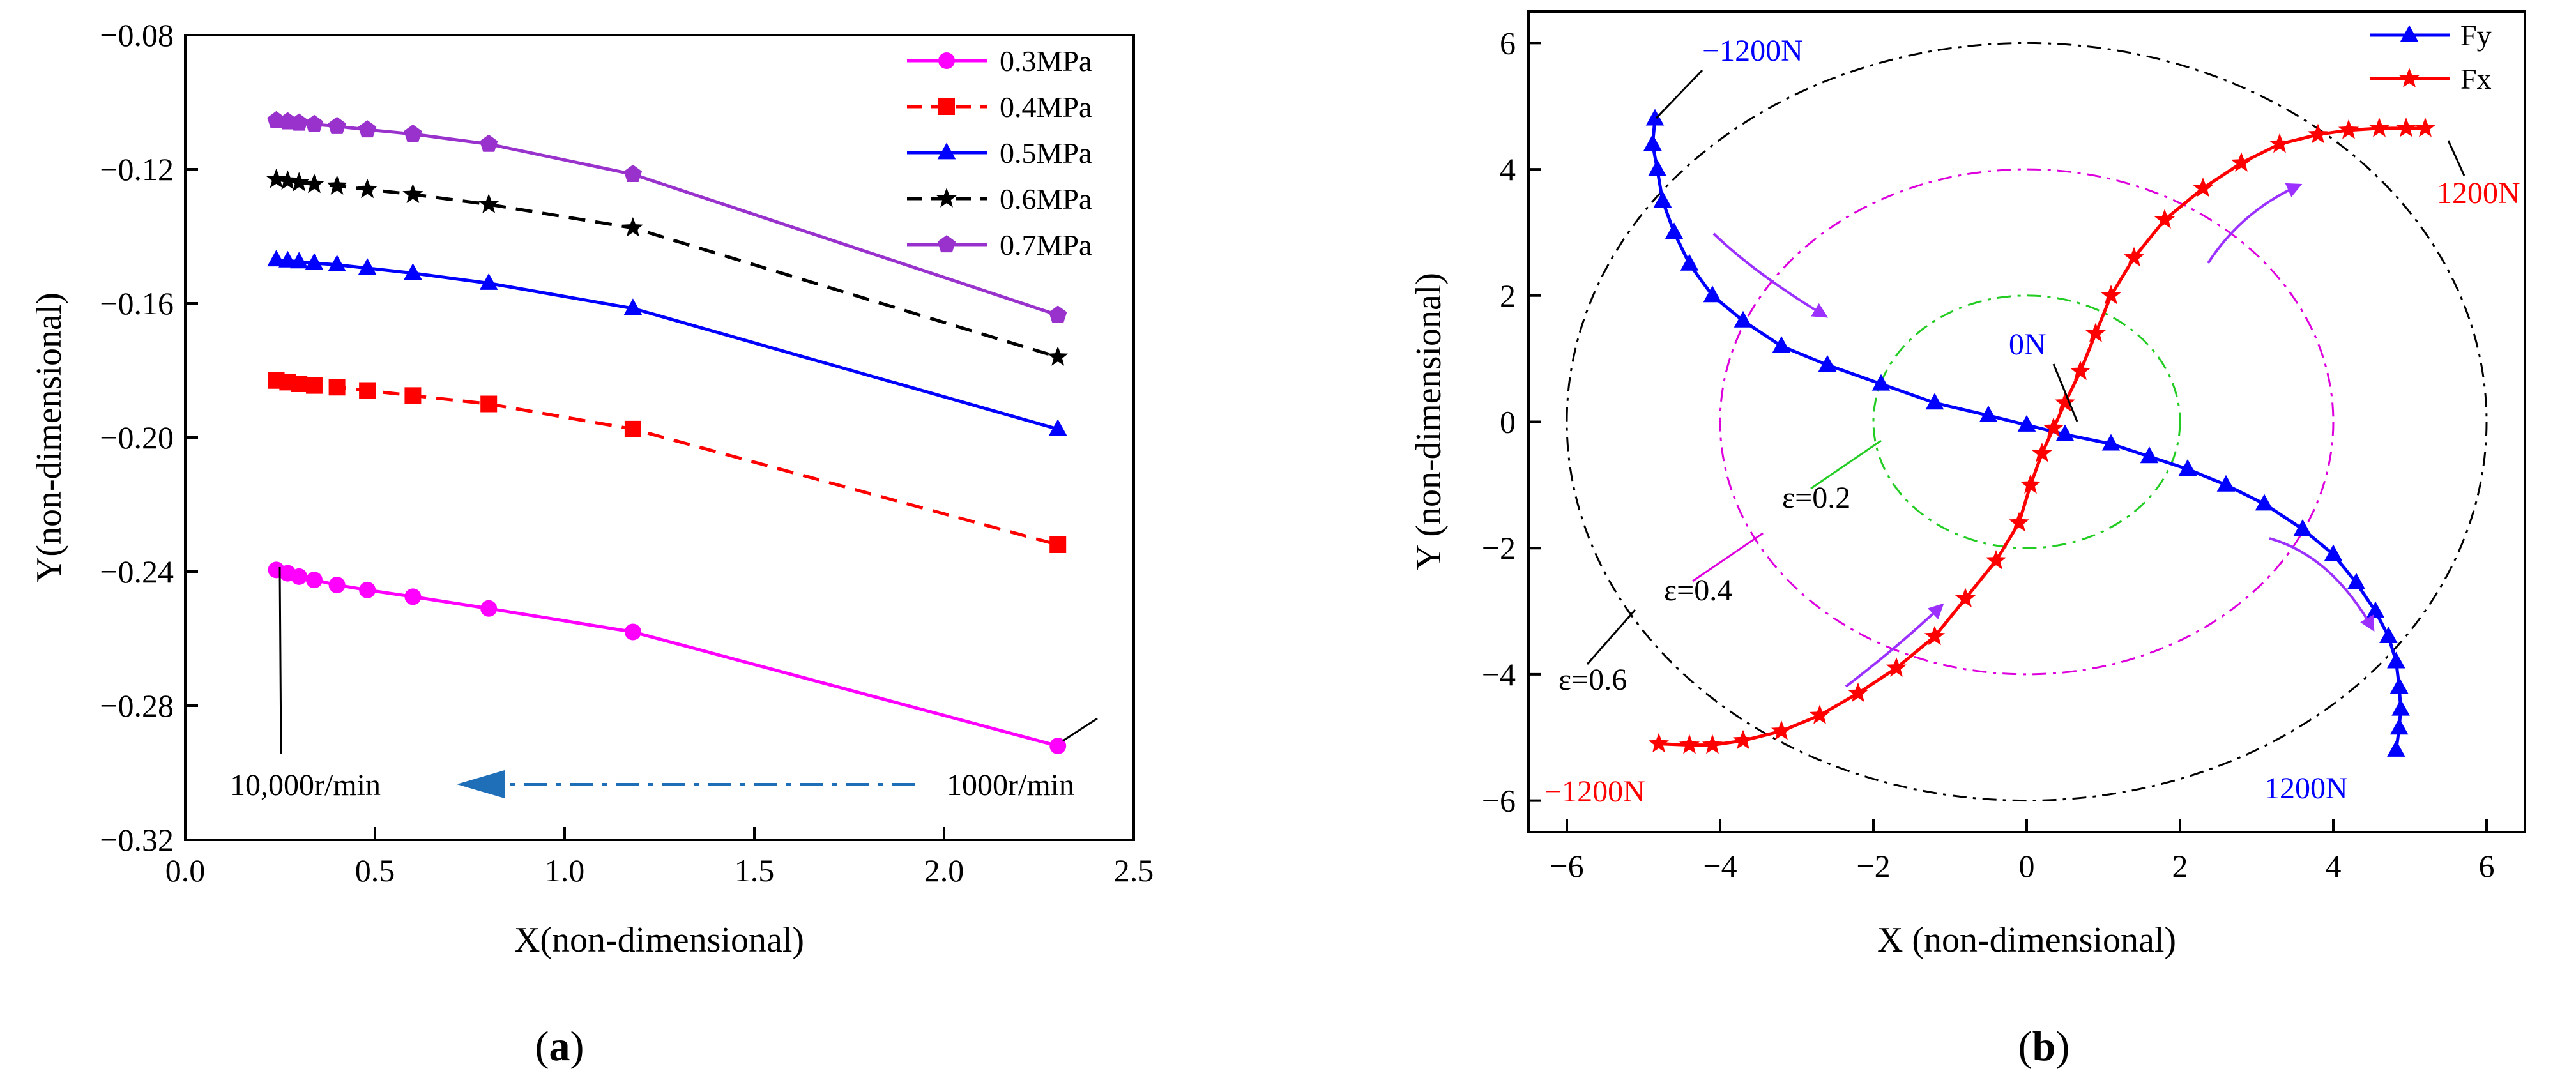  What do you see at coordinates (2476, 35) in the screenshot?
I see `panel-b-legend-label: Fy` at bounding box center [2476, 35].